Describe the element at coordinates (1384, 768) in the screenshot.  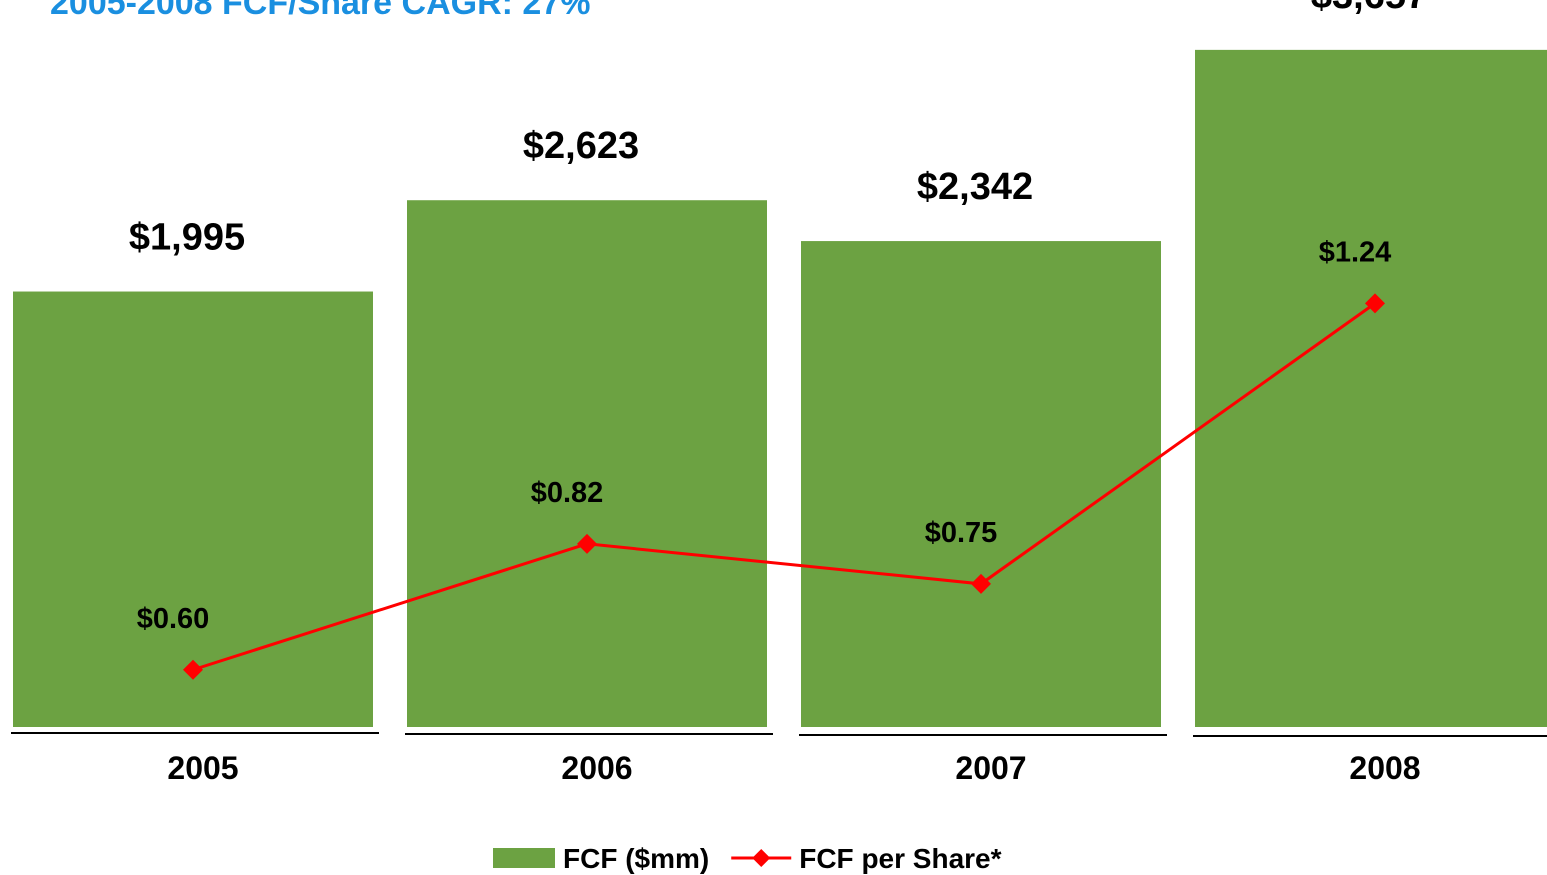
I see `x-tick-label: 2008` at that location.